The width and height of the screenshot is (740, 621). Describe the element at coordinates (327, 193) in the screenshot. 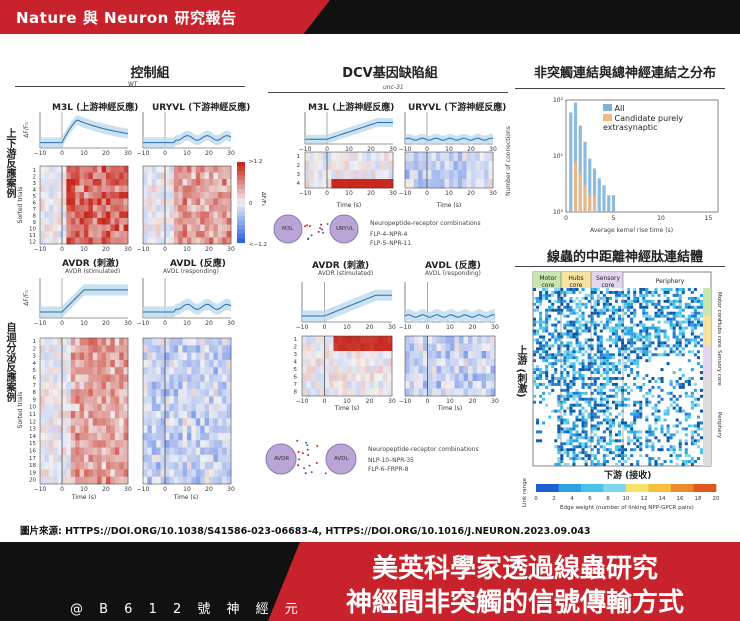

I see `dcv-m3l-heat-xtick: 0` at that location.